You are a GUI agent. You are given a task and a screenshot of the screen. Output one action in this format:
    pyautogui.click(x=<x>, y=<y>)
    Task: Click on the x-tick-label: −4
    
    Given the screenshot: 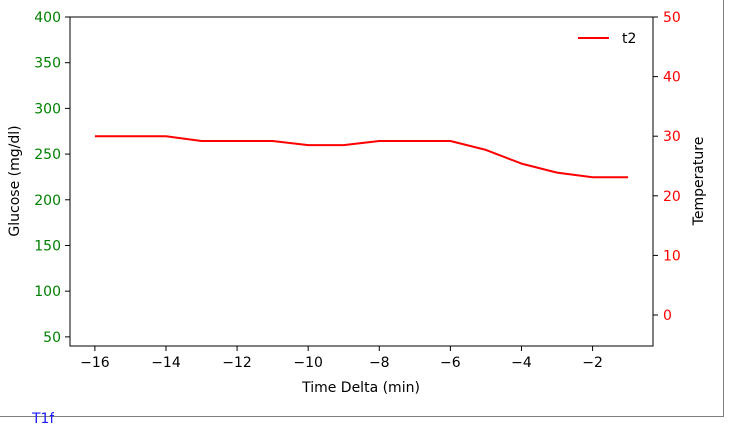 What is the action you would take?
    pyautogui.click(x=521, y=363)
    